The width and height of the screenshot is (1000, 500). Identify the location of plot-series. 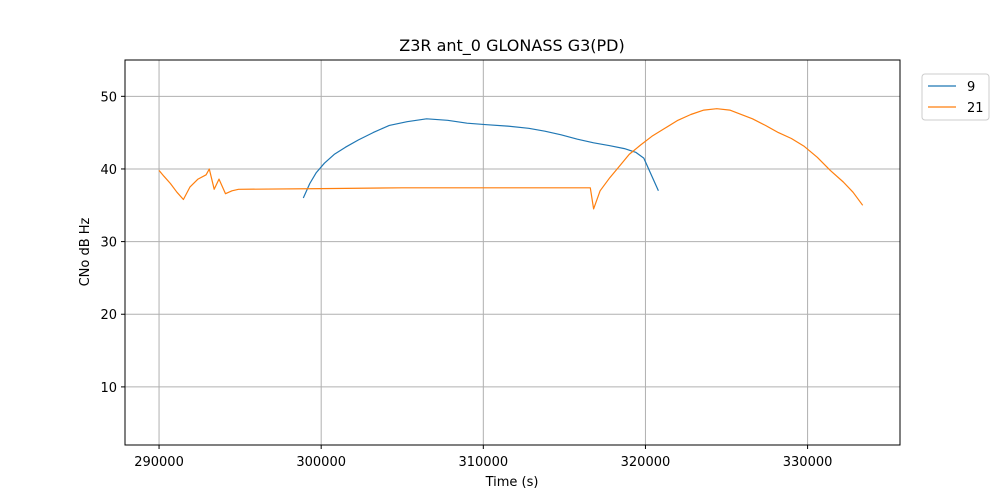
(511, 159).